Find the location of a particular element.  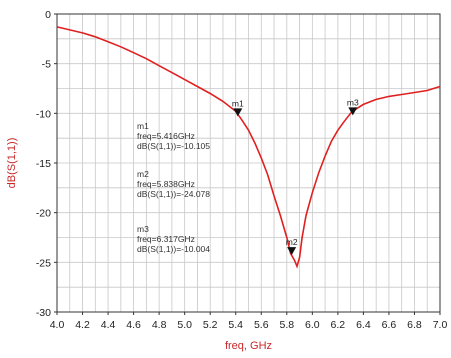

annotation-m3-line: freq=6.317GHz is located at coordinates (166, 239).